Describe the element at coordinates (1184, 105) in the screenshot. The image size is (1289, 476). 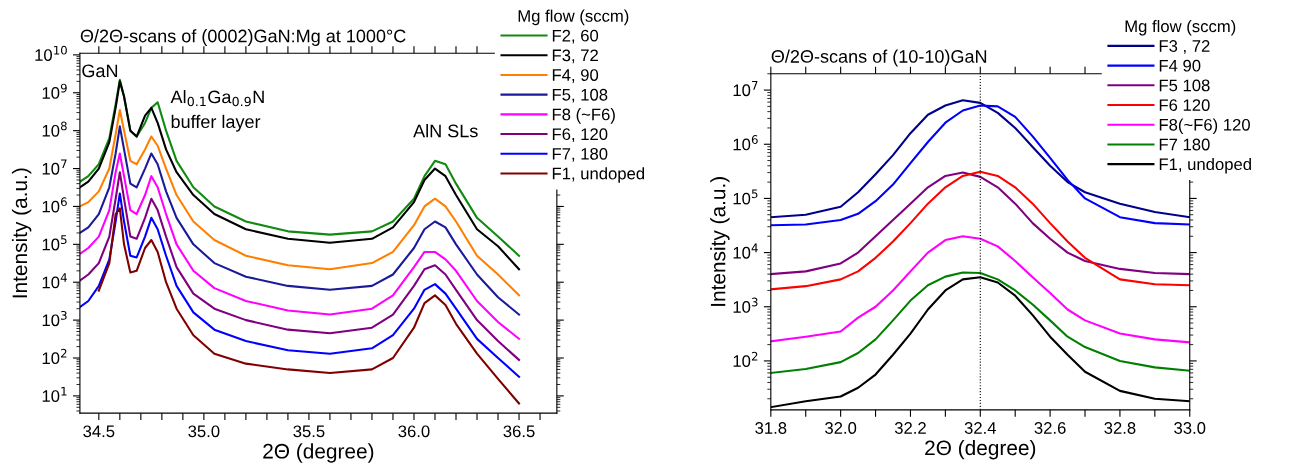
I see `legend-label: F6 120` at that location.